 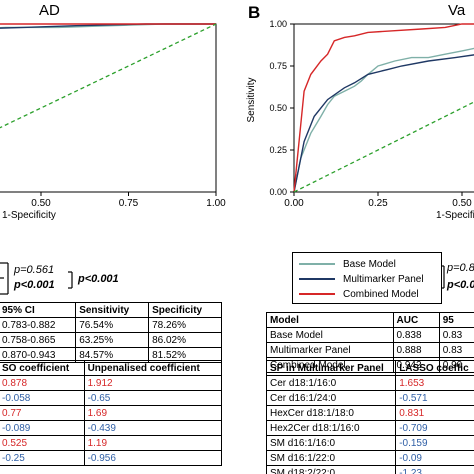 I want to click on legend-item: Base Model, so click(x=347, y=264).